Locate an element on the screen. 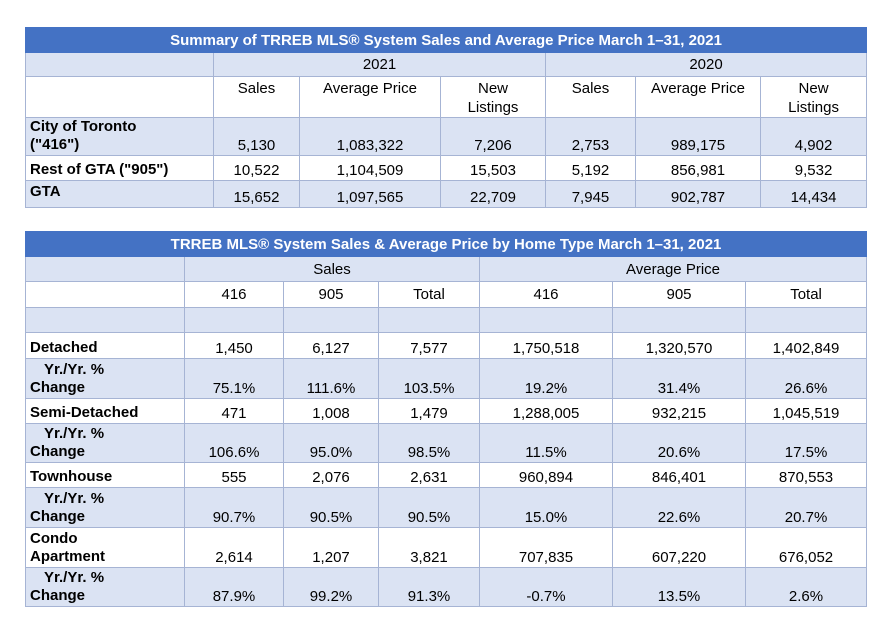 The height and width of the screenshot is (620, 886). col-header-sales-2021: Sales is located at coordinates (256, 97).